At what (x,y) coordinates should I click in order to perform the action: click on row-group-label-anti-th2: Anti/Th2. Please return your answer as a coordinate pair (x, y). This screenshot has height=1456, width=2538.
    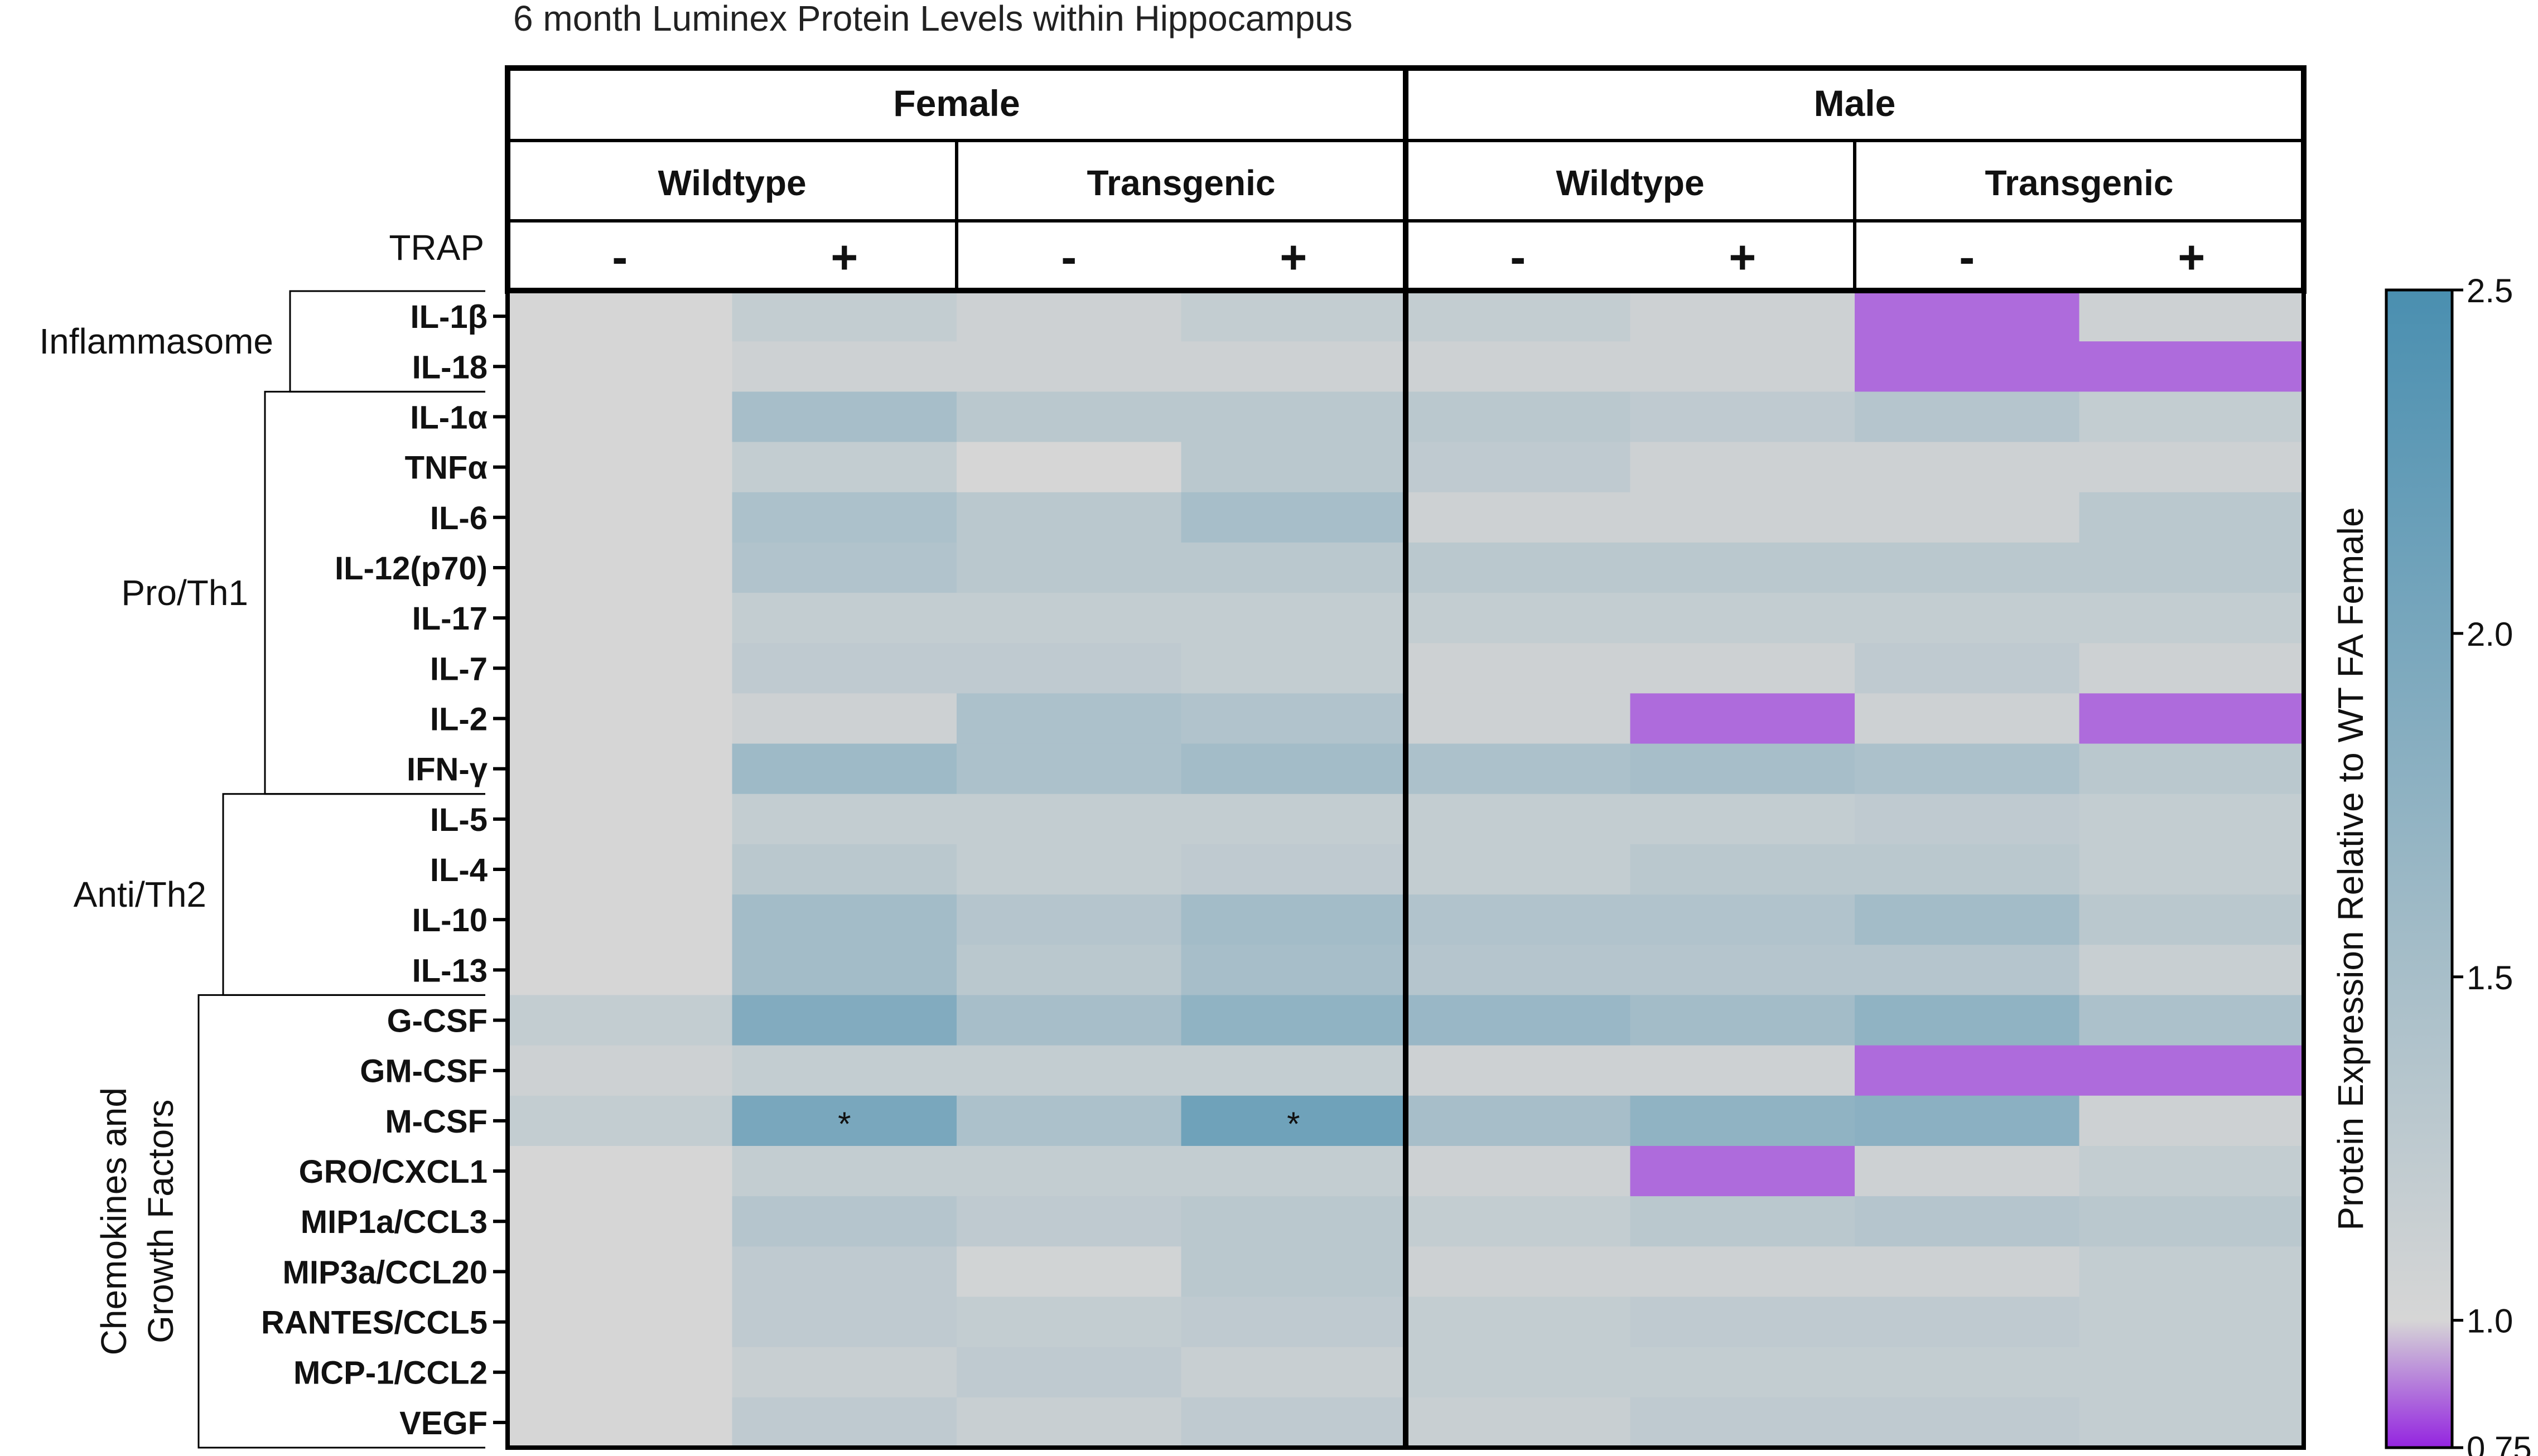
    Looking at the image, I should click on (140, 894).